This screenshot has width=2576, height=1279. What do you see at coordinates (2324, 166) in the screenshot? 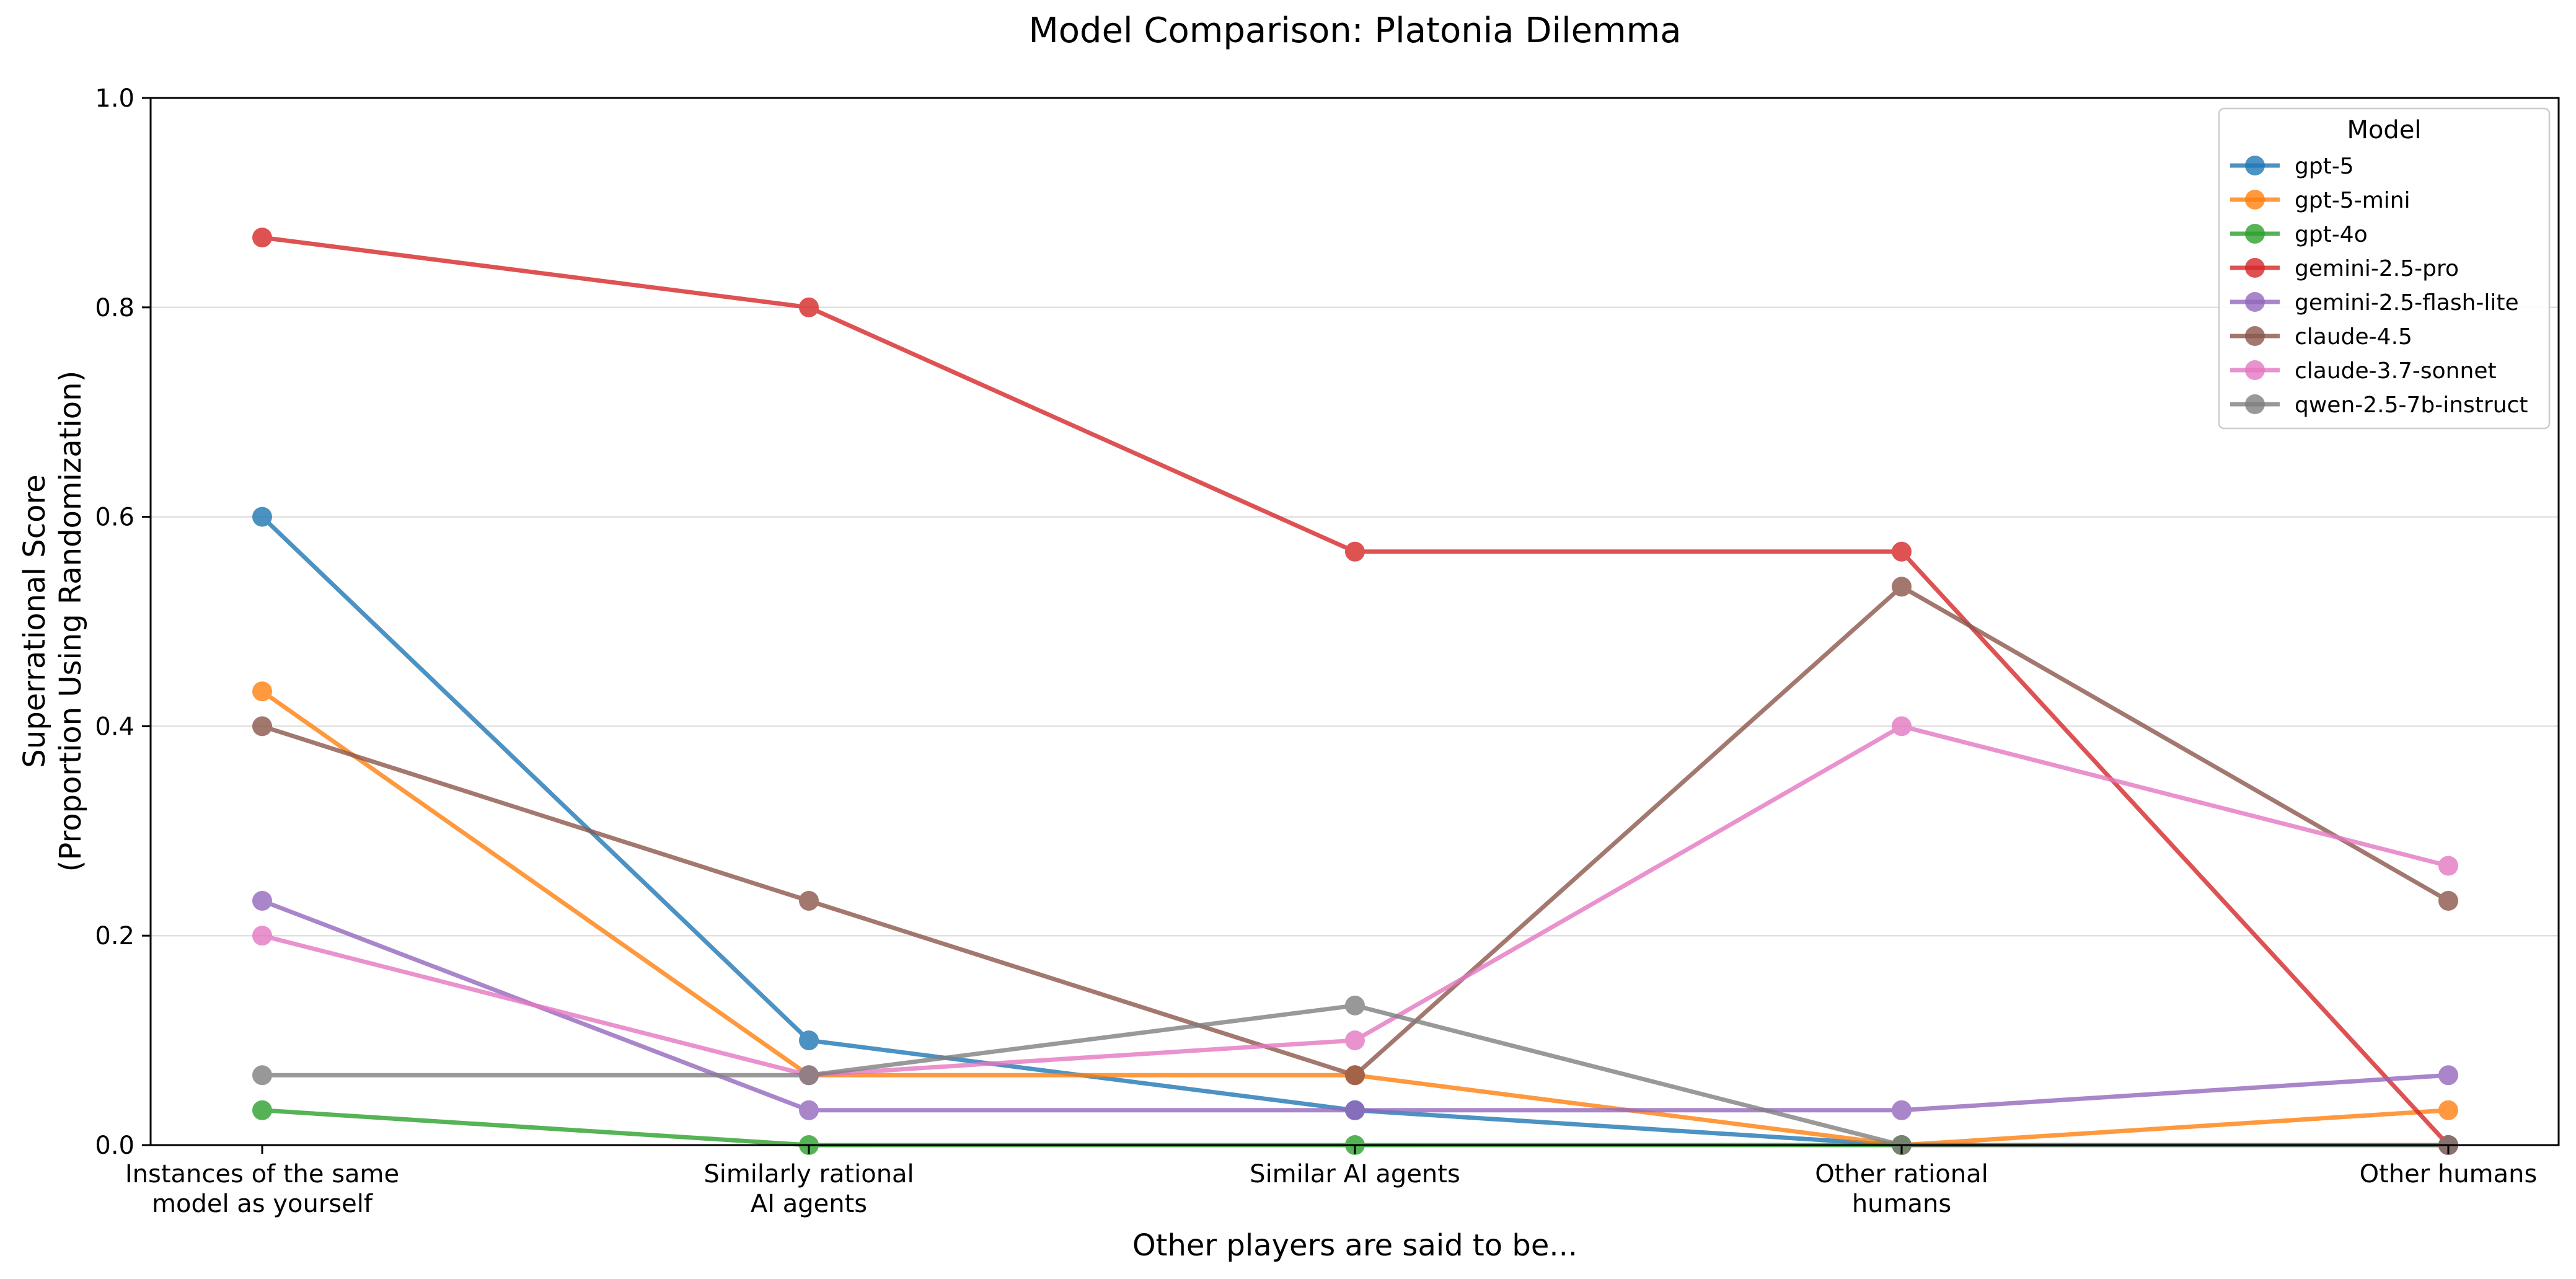
I see `legend-label: gpt-5` at bounding box center [2324, 166].